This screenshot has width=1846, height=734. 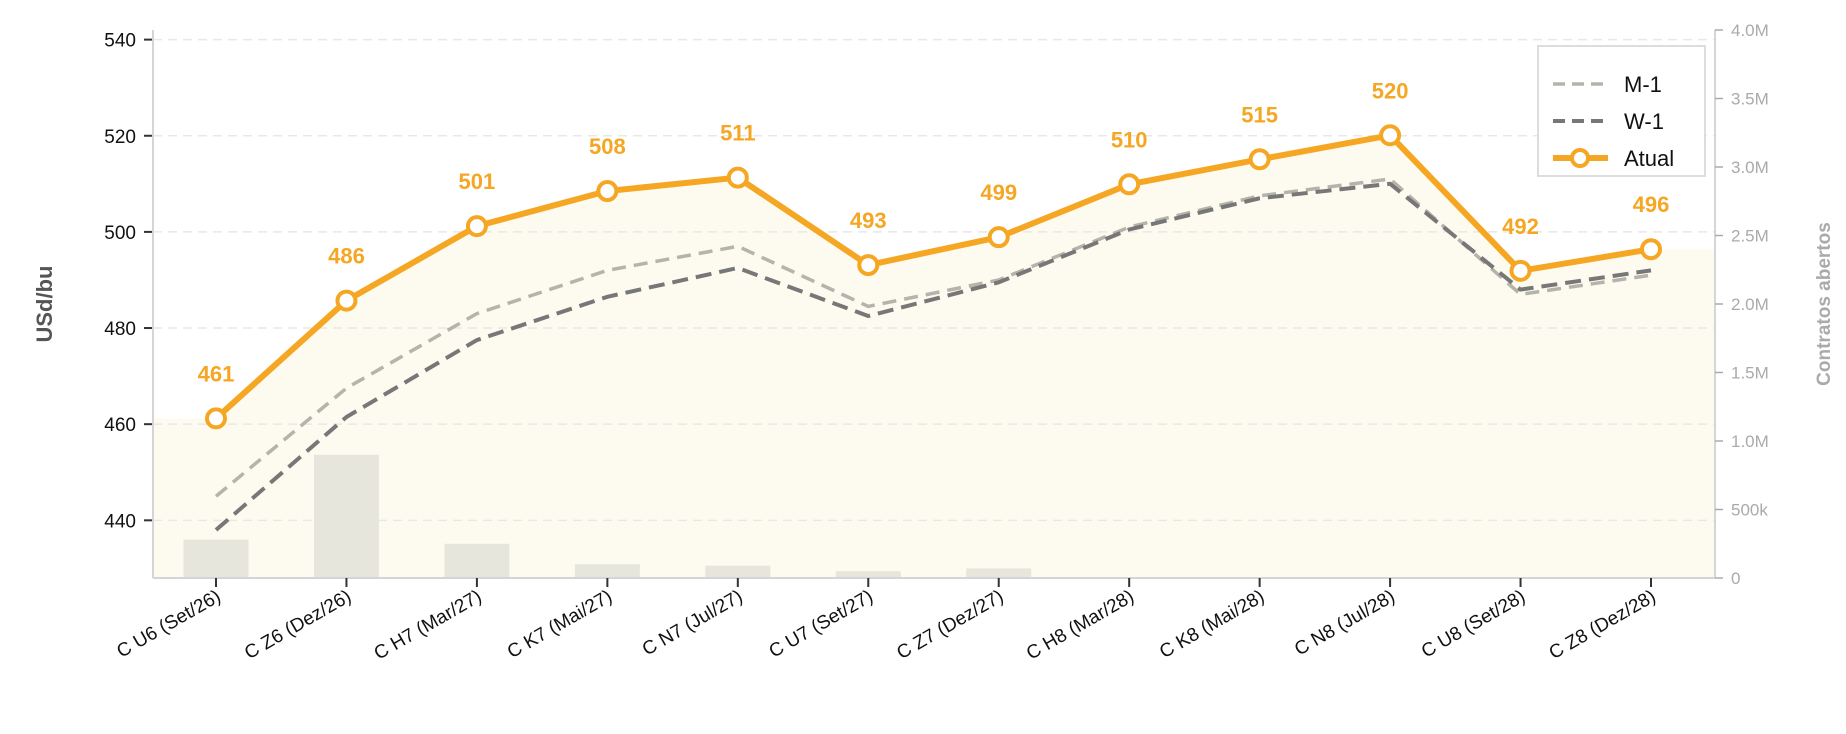 I want to click on legend-label: M-1, so click(x=1643, y=84).